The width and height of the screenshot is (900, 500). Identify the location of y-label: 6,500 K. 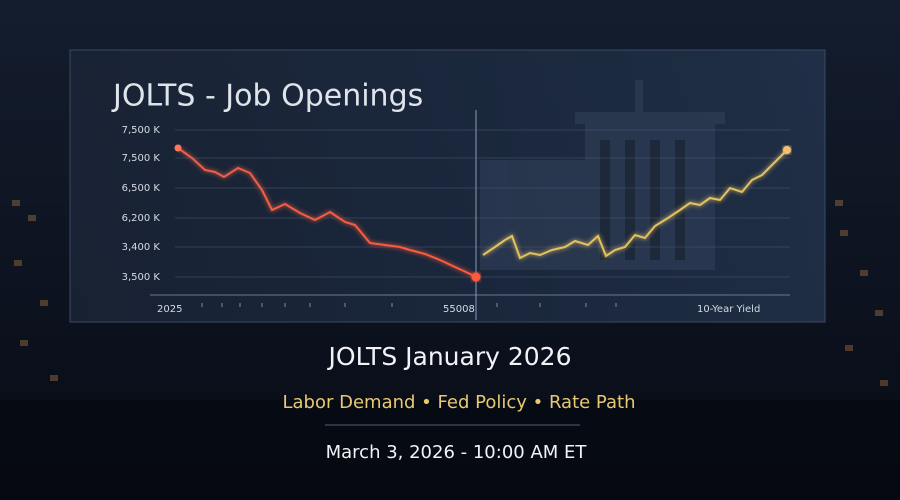
(141, 188).